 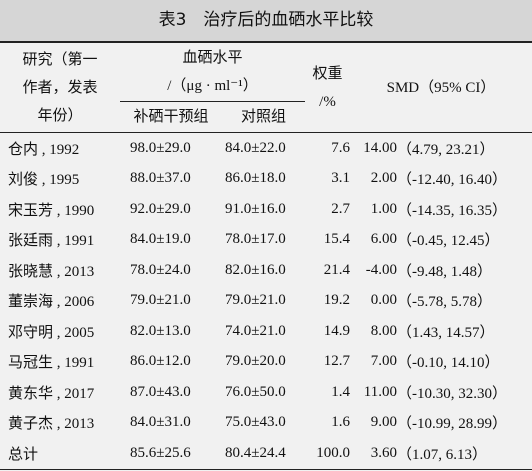 What do you see at coordinates (383, 208) in the screenshot?
I see `smd-cell: 1.00` at bounding box center [383, 208].